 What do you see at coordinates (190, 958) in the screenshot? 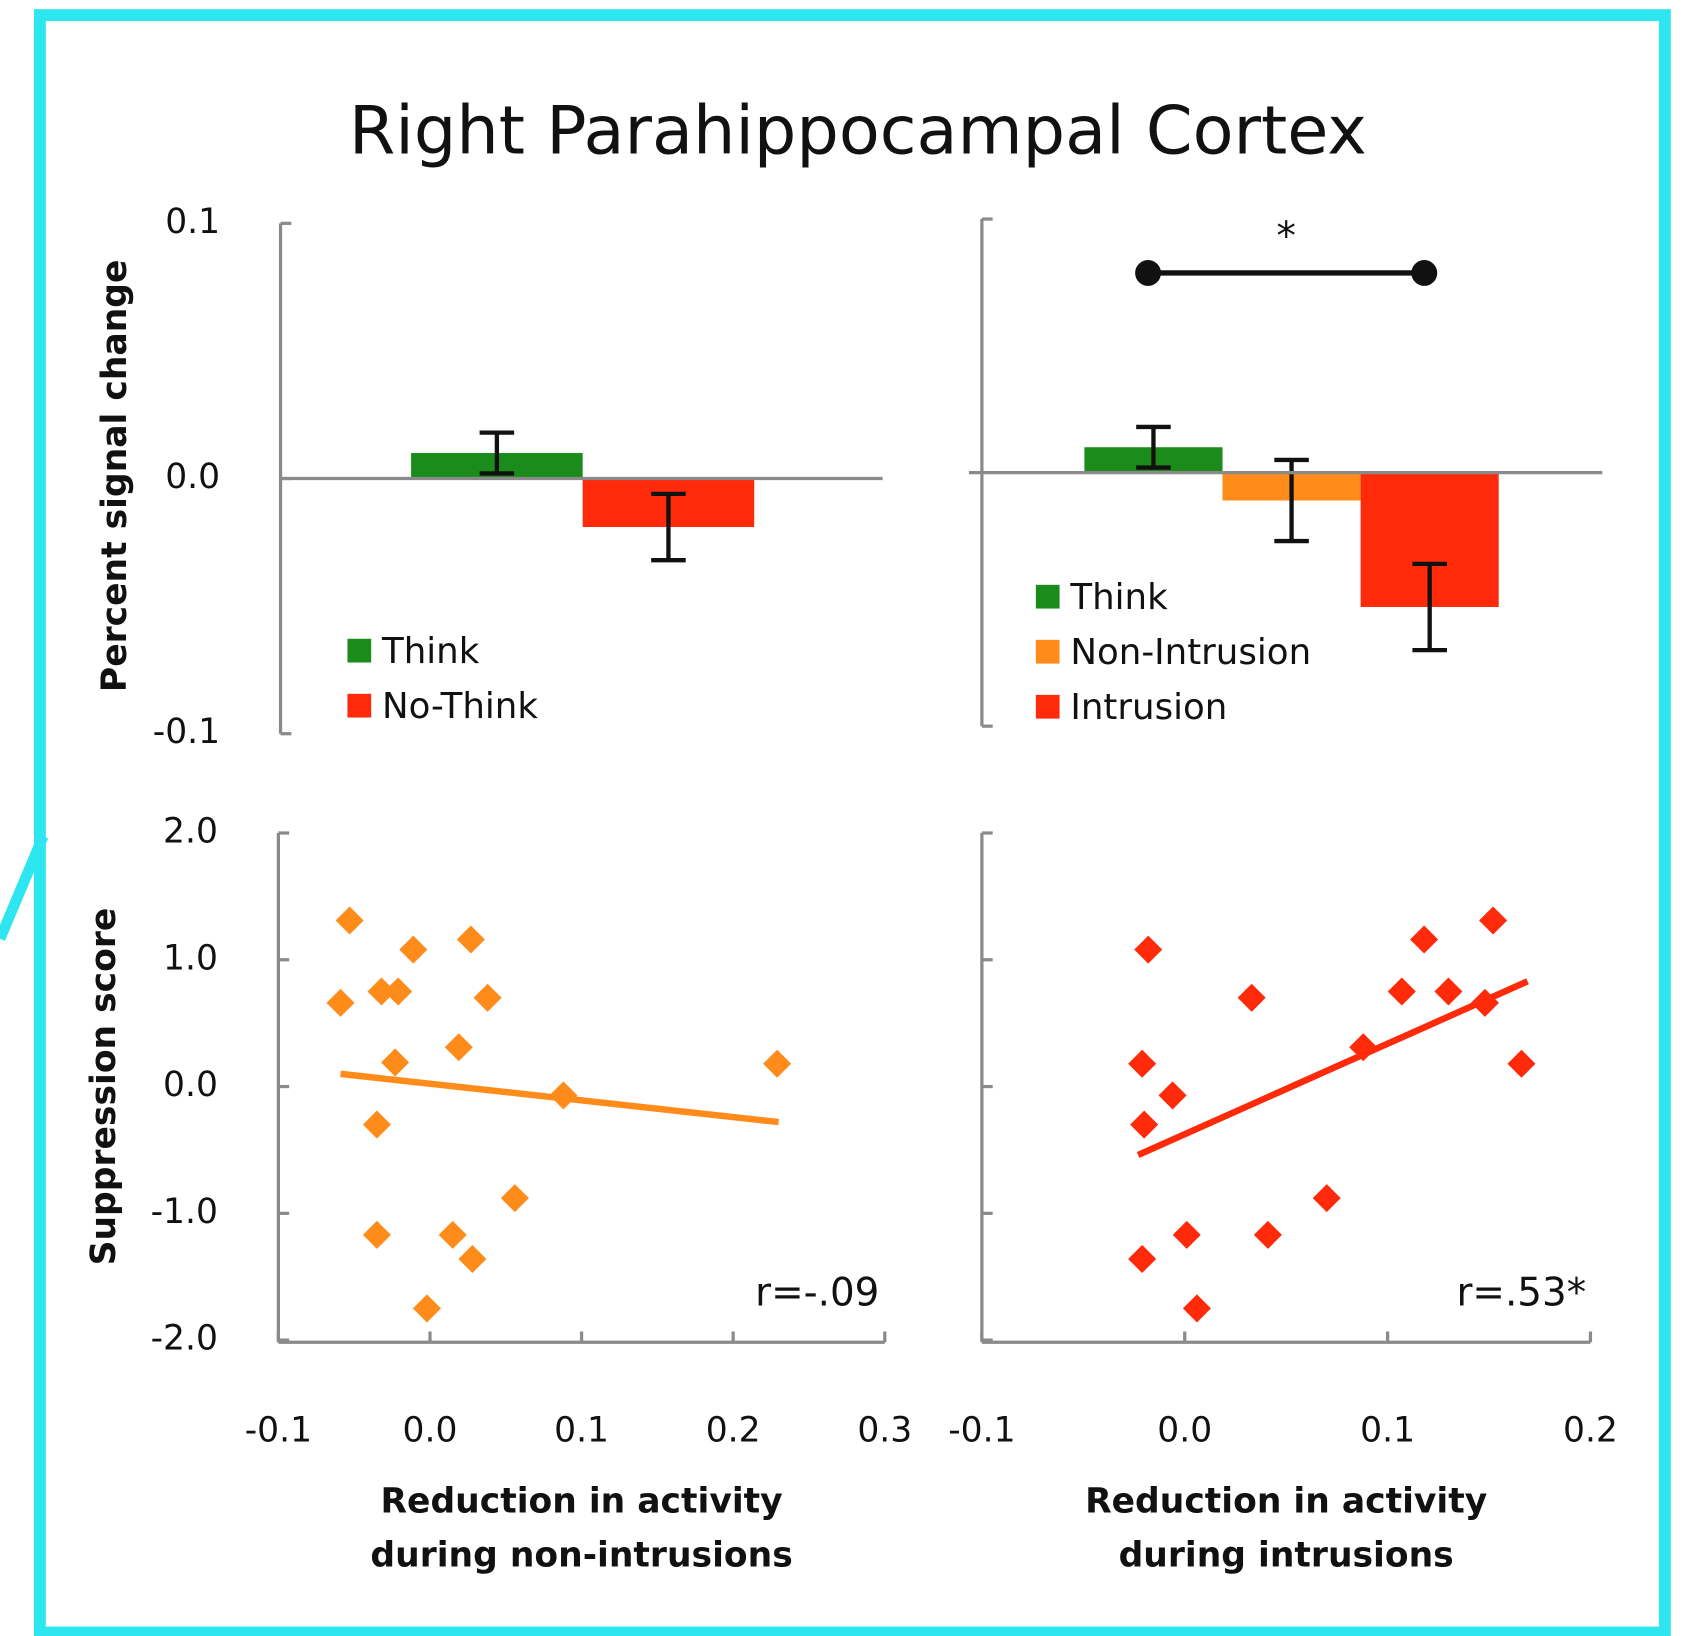
I see `y-tick-label: 1.0` at bounding box center [190, 958].